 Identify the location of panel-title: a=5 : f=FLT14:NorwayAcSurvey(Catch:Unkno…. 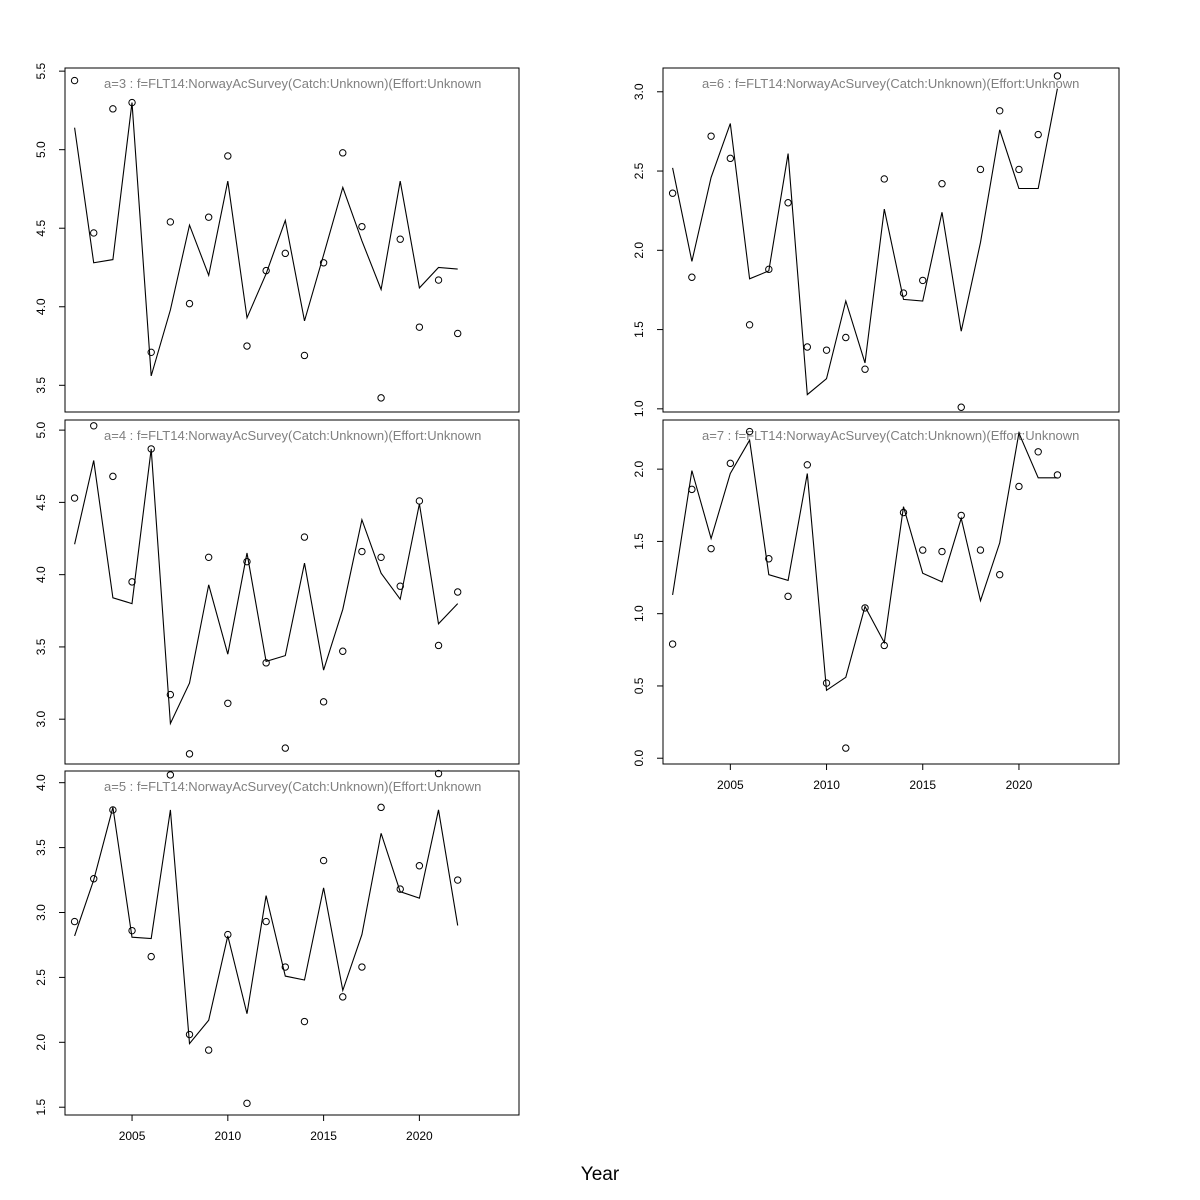
(292, 786).